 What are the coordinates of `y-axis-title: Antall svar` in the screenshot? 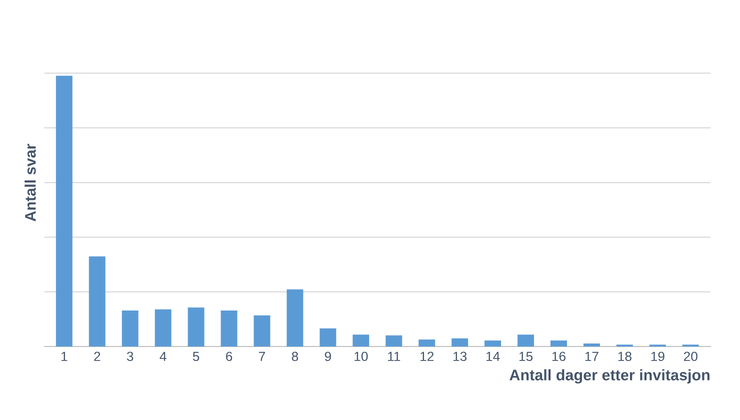 It's located at (30, 183).